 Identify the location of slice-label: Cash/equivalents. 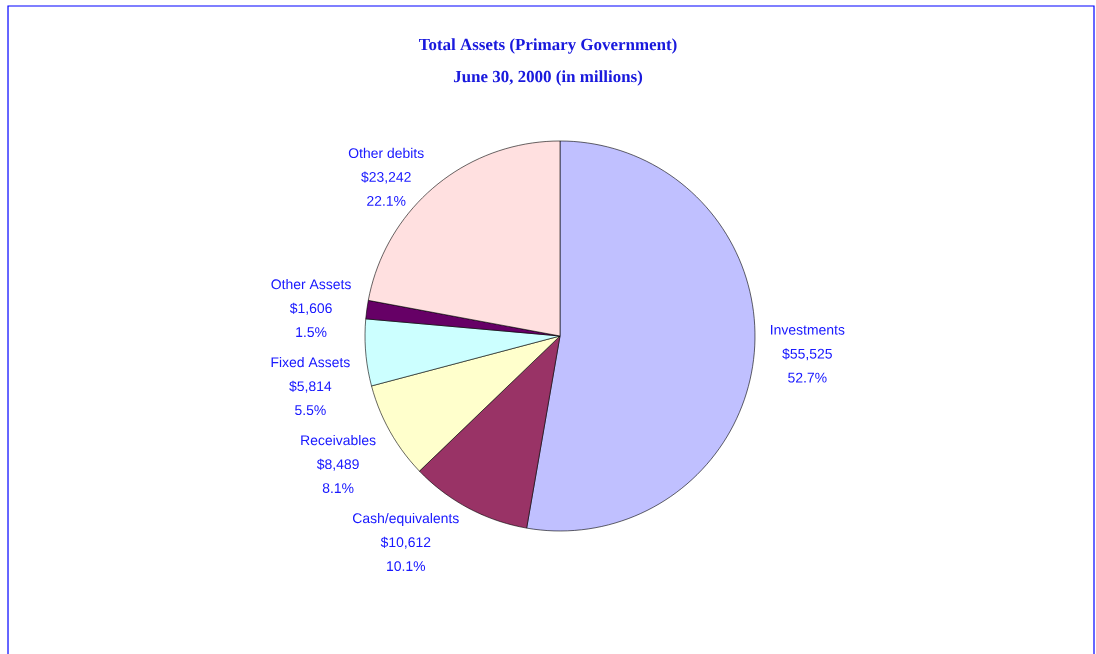
(405, 519).